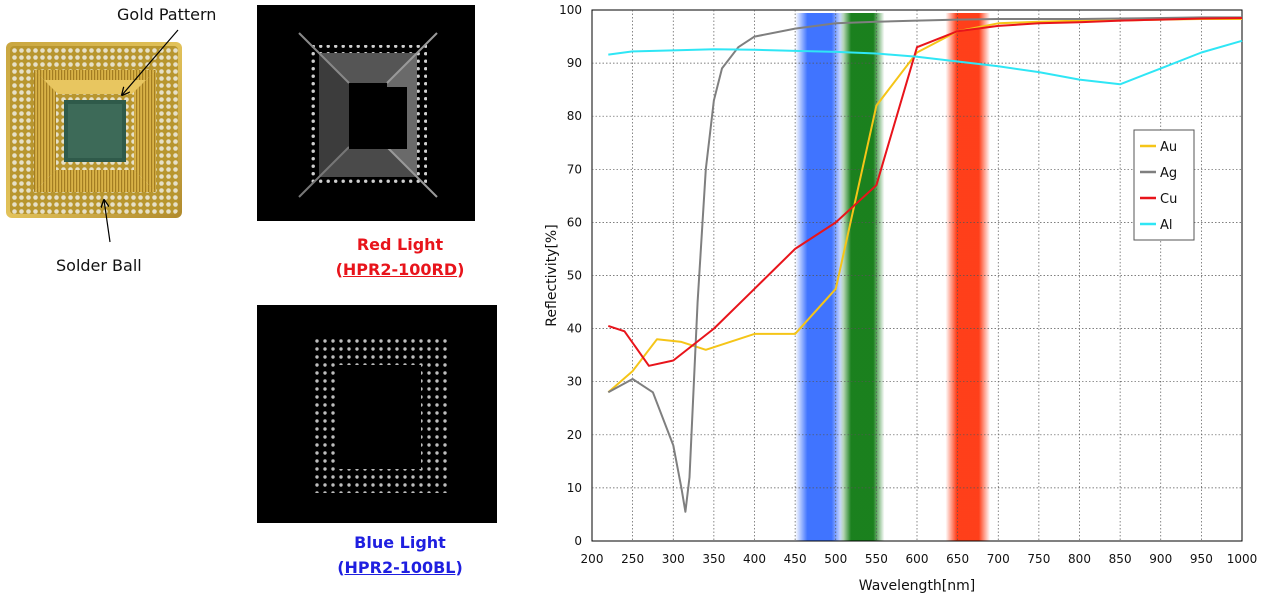 Image resolution: width=1264 pixels, height=604 pixels. What do you see at coordinates (107, 221) in the screenshot?
I see `solder-ball-arrow` at bounding box center [107, 221].